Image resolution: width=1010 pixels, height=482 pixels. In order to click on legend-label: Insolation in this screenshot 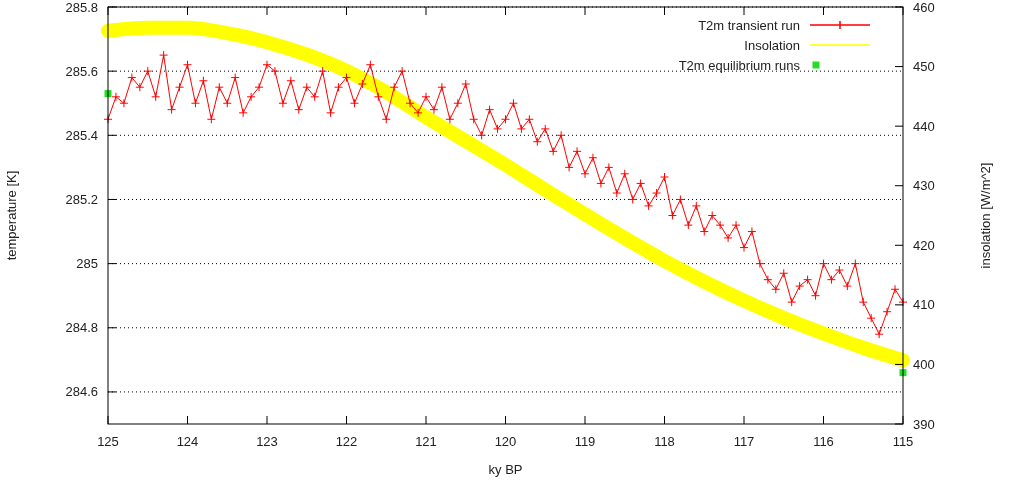, I will do `click(772, 45)`.